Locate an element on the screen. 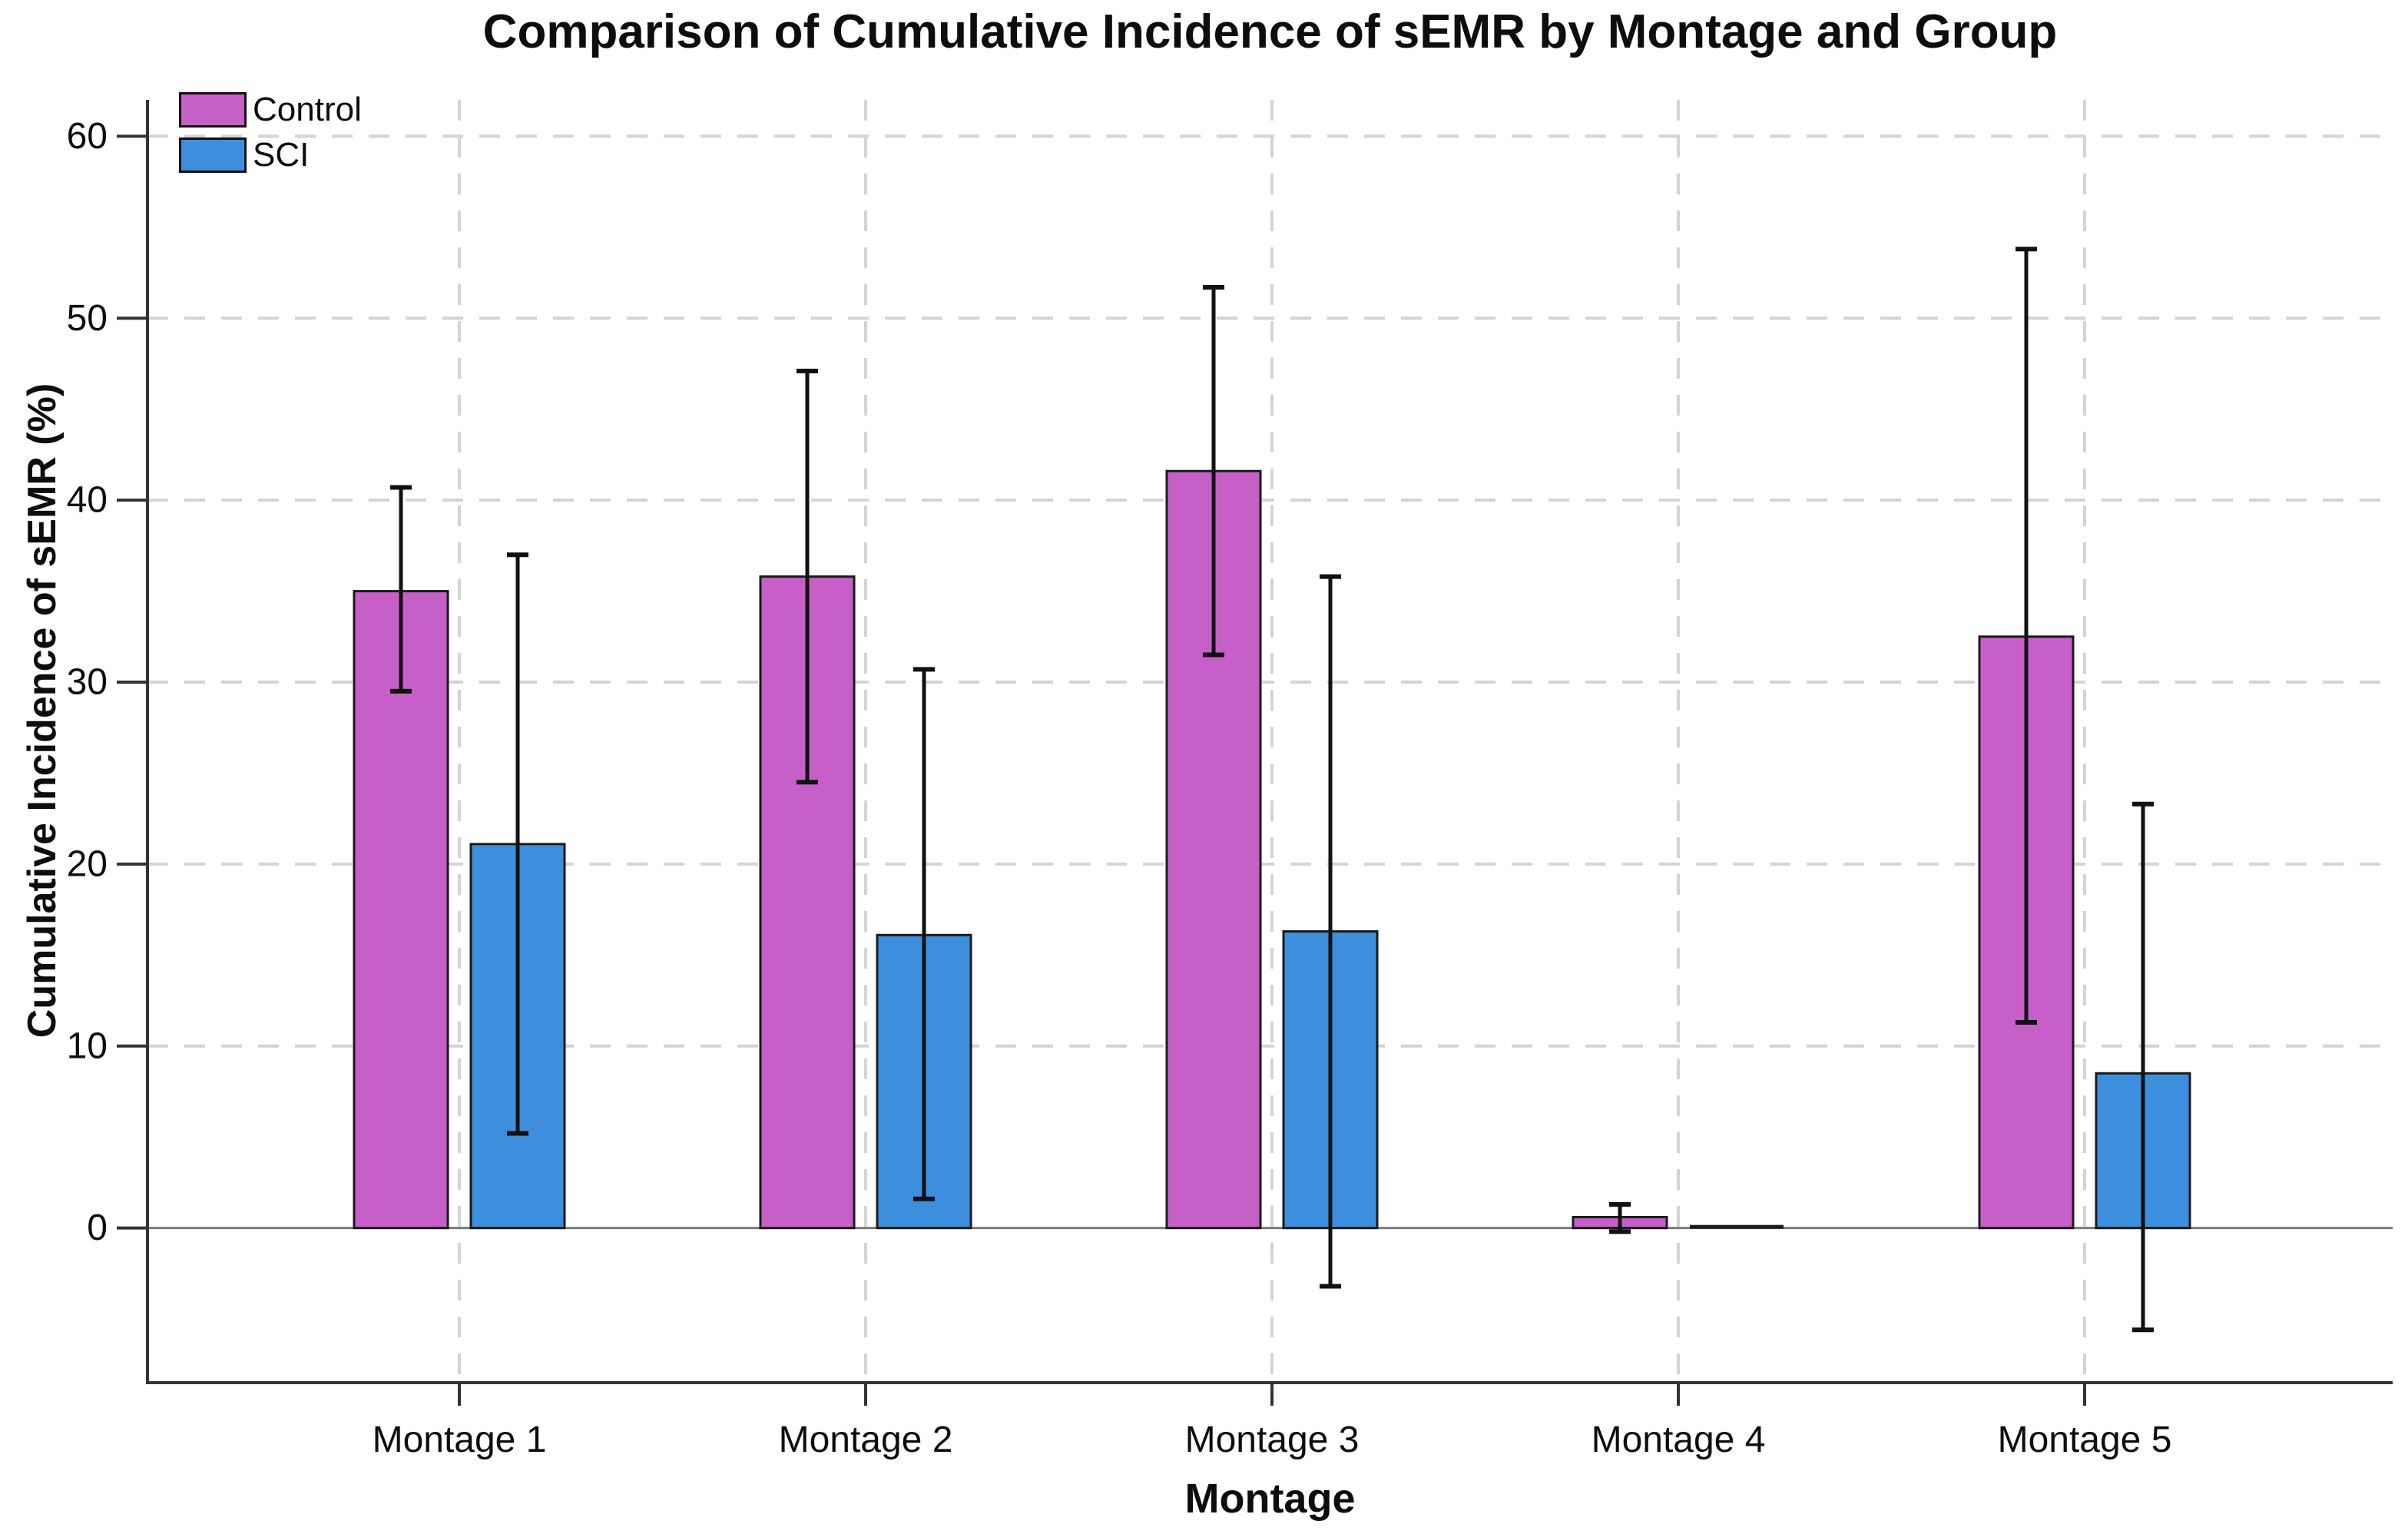 The image size is (2408, 1534). y-tick-label: 10 is located at coordinates (87, 1045).